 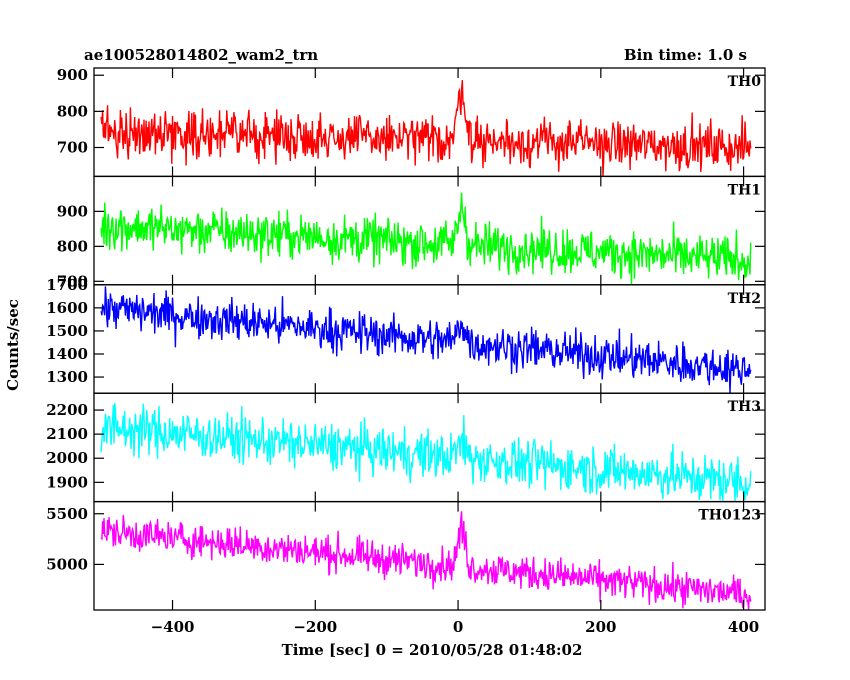 What do you see at coordinates (744, 407) in the screenshot?
I see `panel-label-th3: TH3` at bounding box center [744, 407].